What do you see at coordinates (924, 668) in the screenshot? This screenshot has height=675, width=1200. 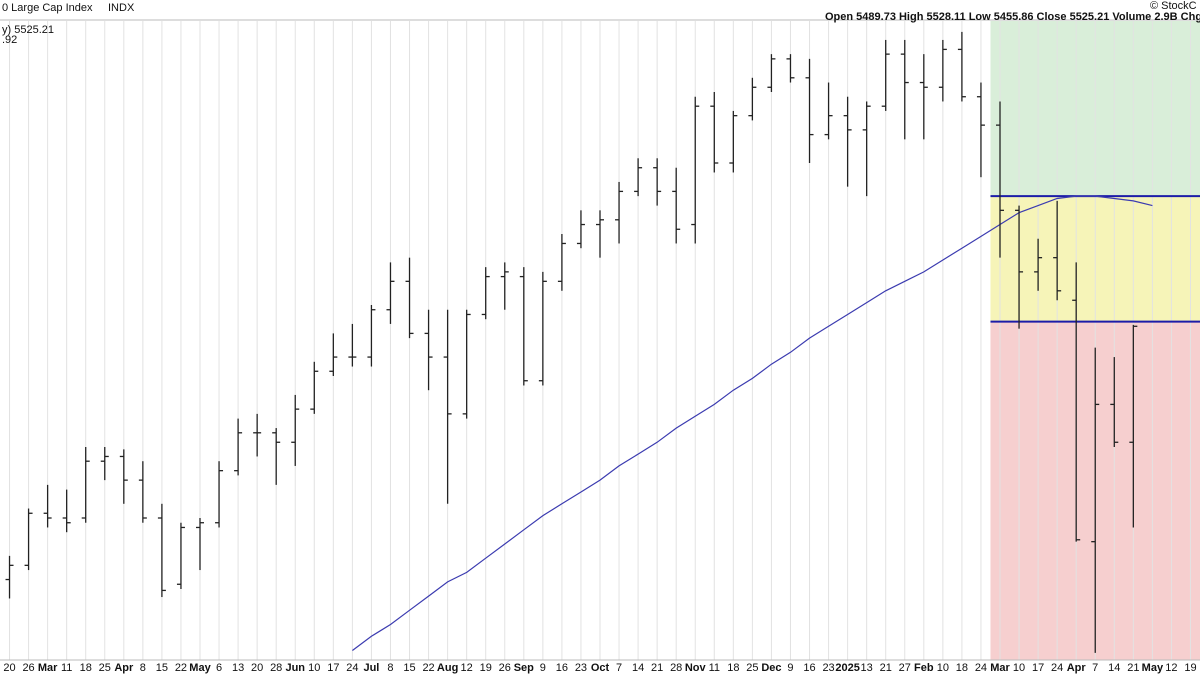 I see `x-tick-label: Feb` at bounding box center [924, 668].